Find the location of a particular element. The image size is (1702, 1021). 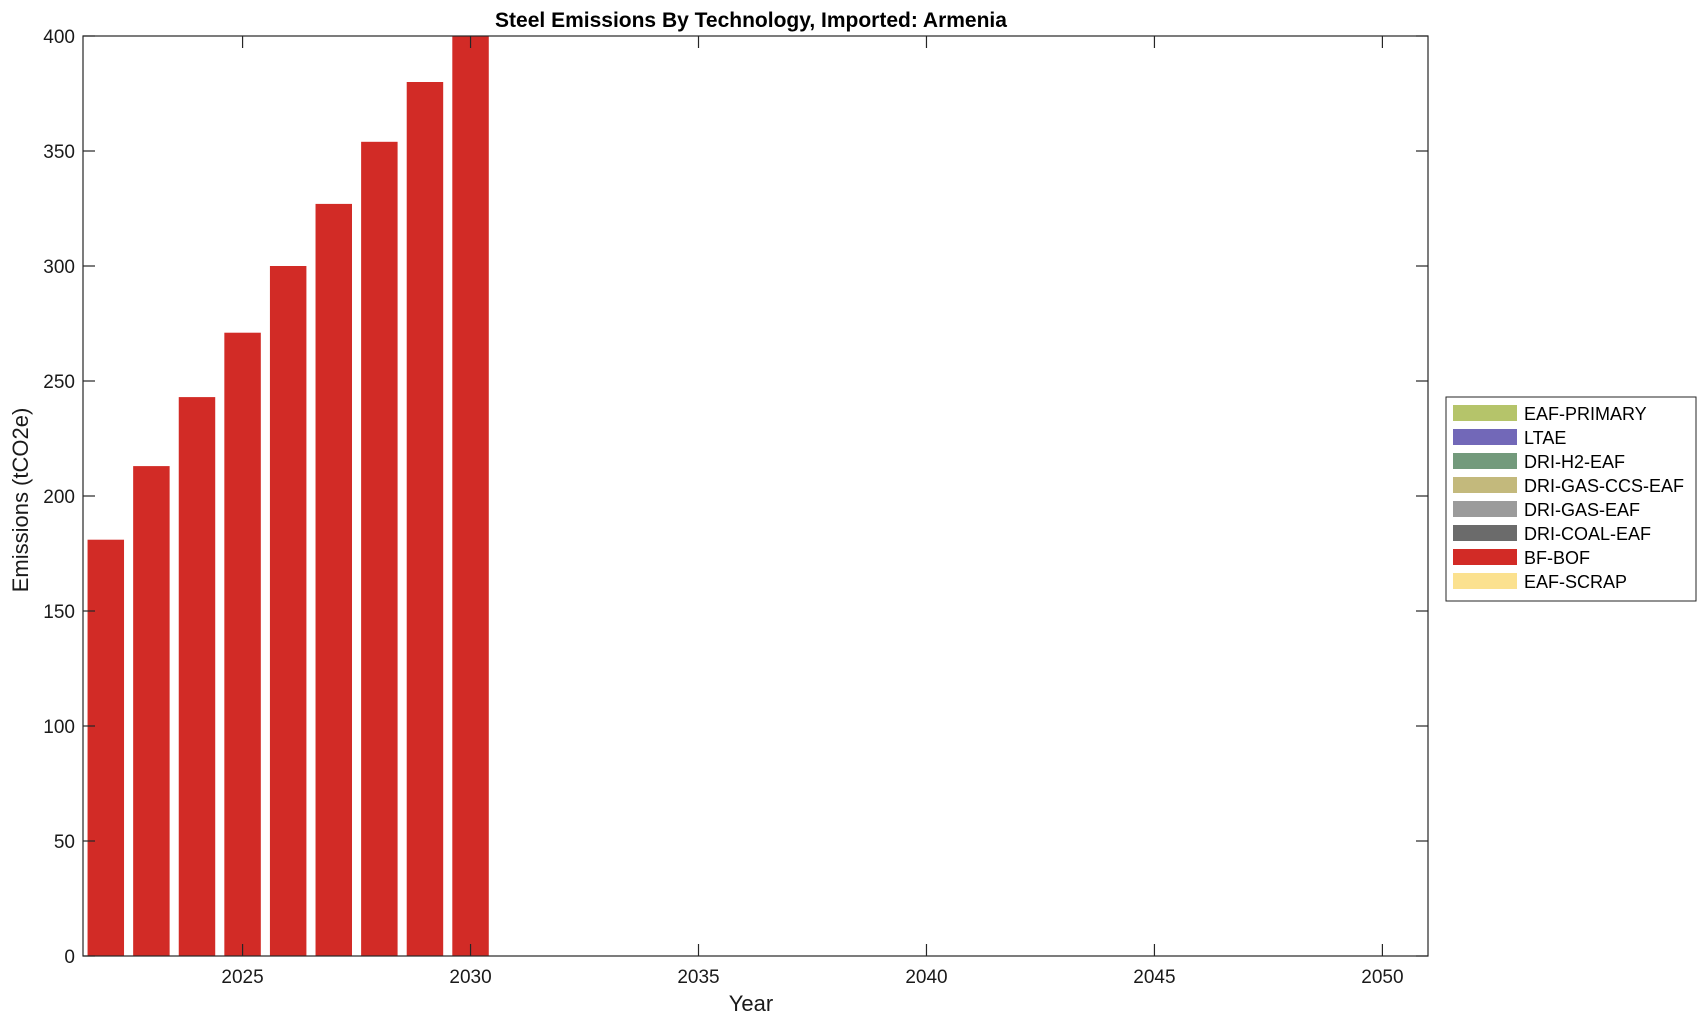

x-axis-title: Year is located at coordinates (751, 1003).